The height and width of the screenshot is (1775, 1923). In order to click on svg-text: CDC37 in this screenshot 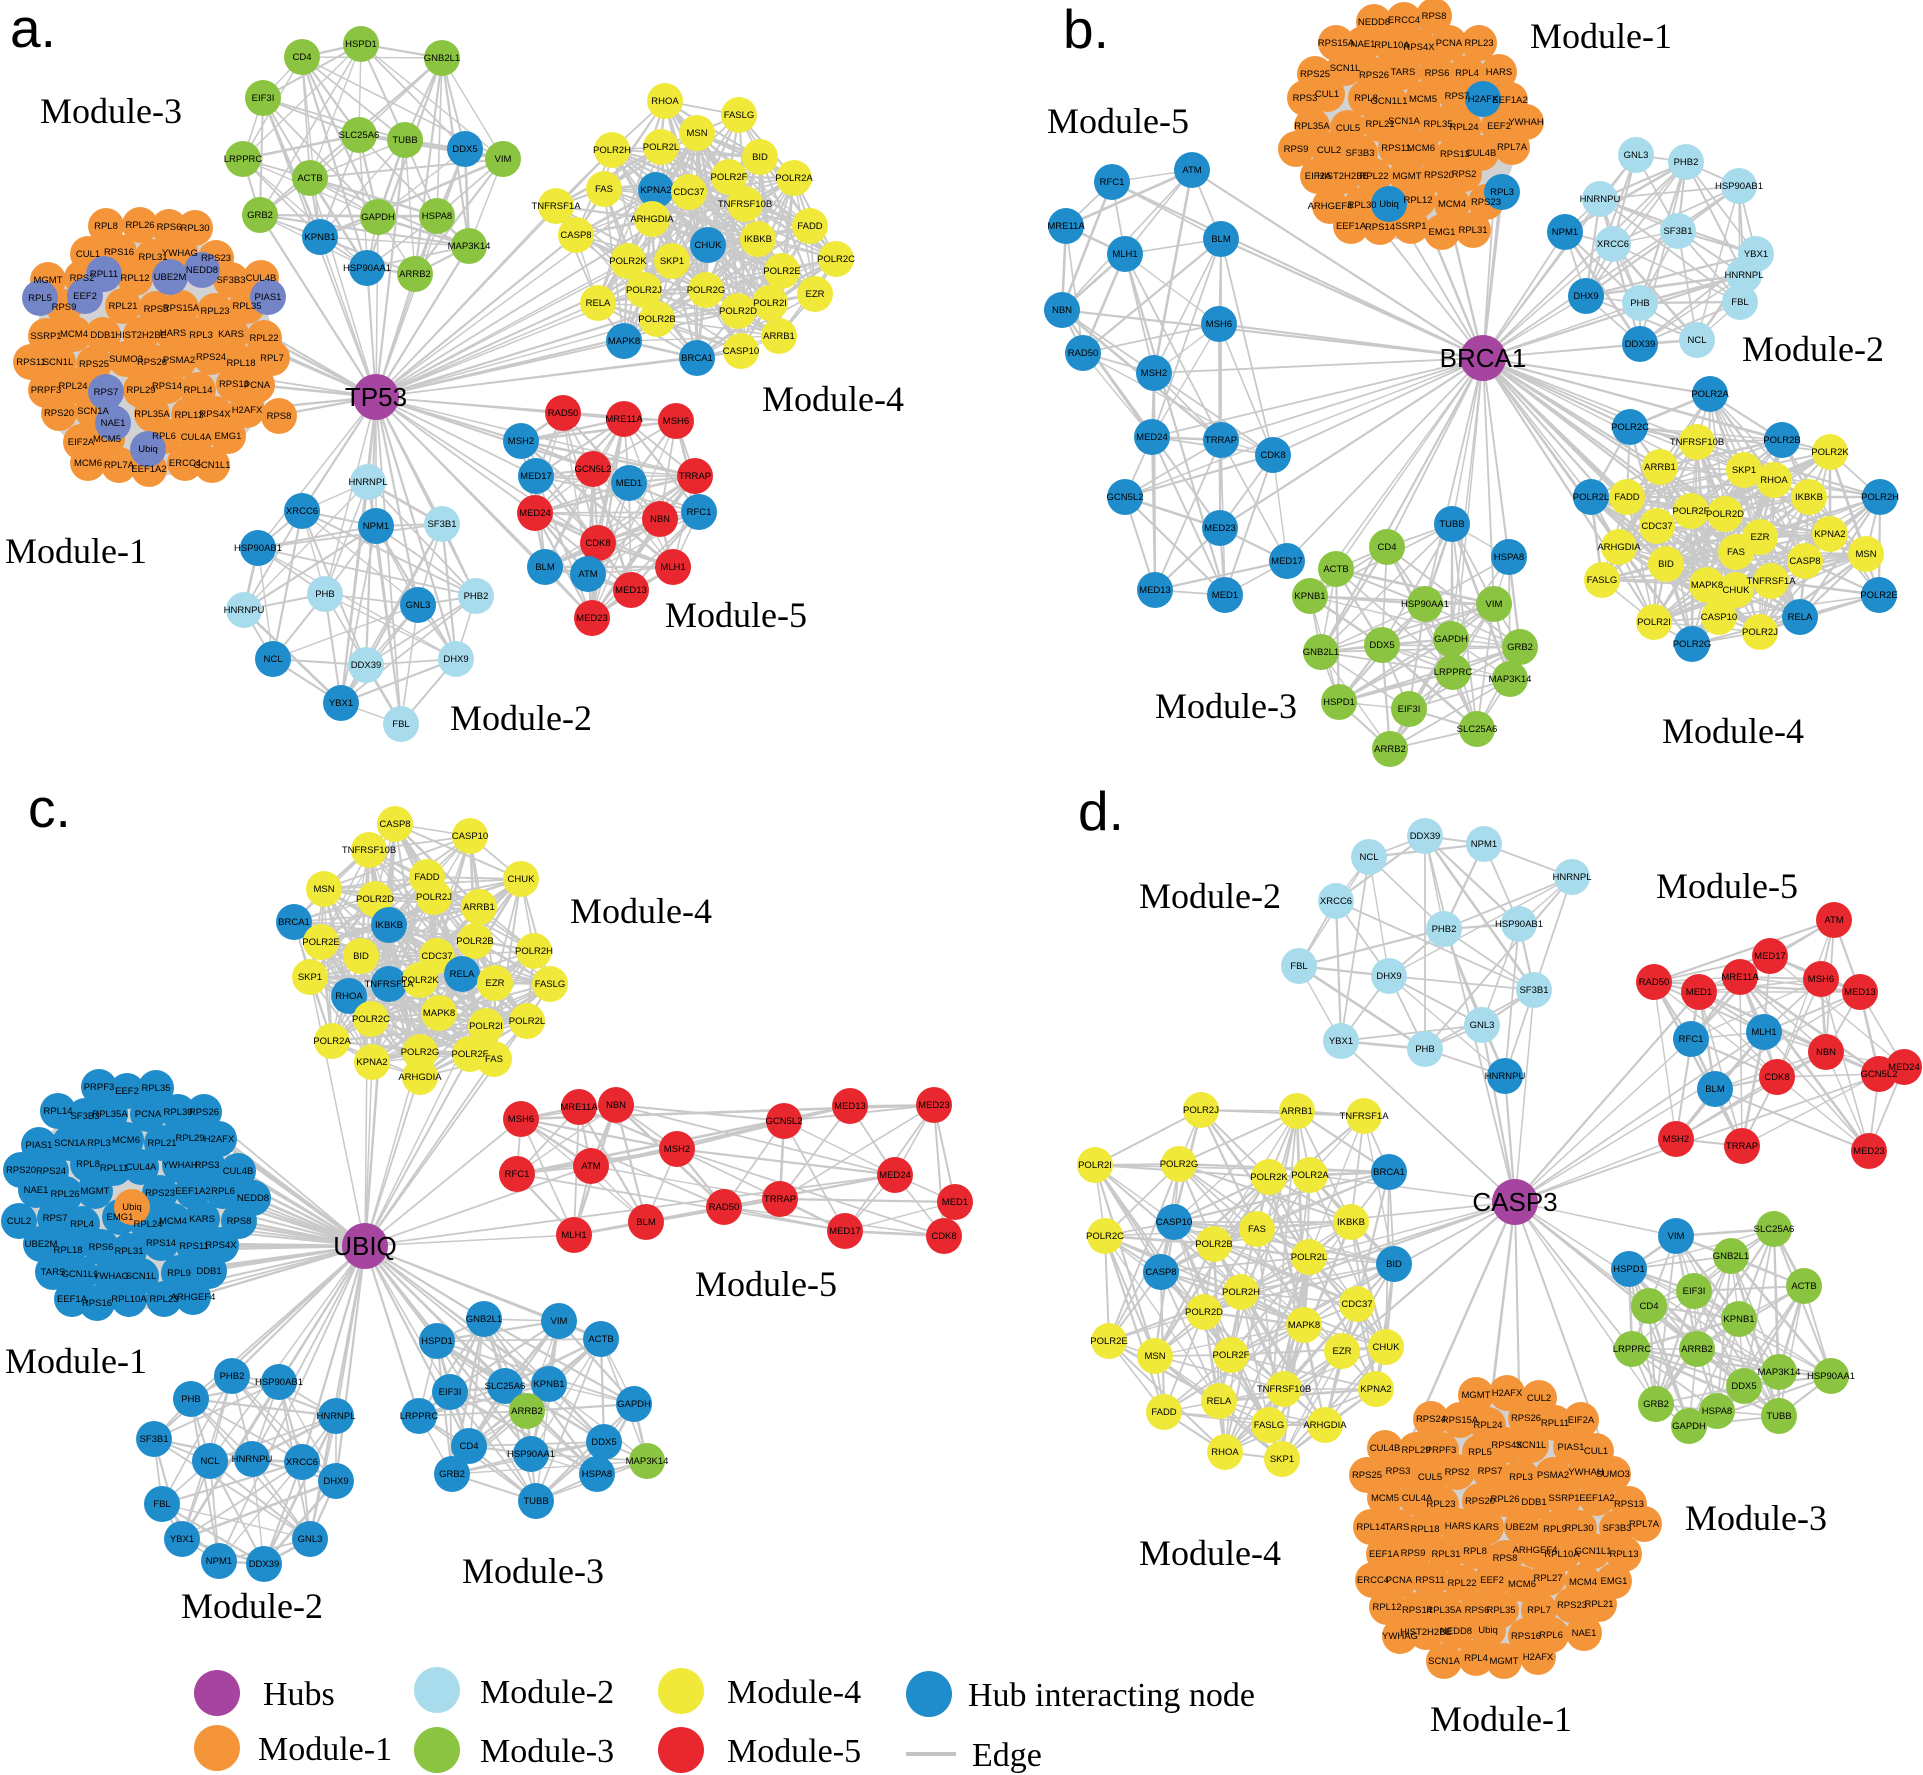, I will do `click(1356, 1304)`.